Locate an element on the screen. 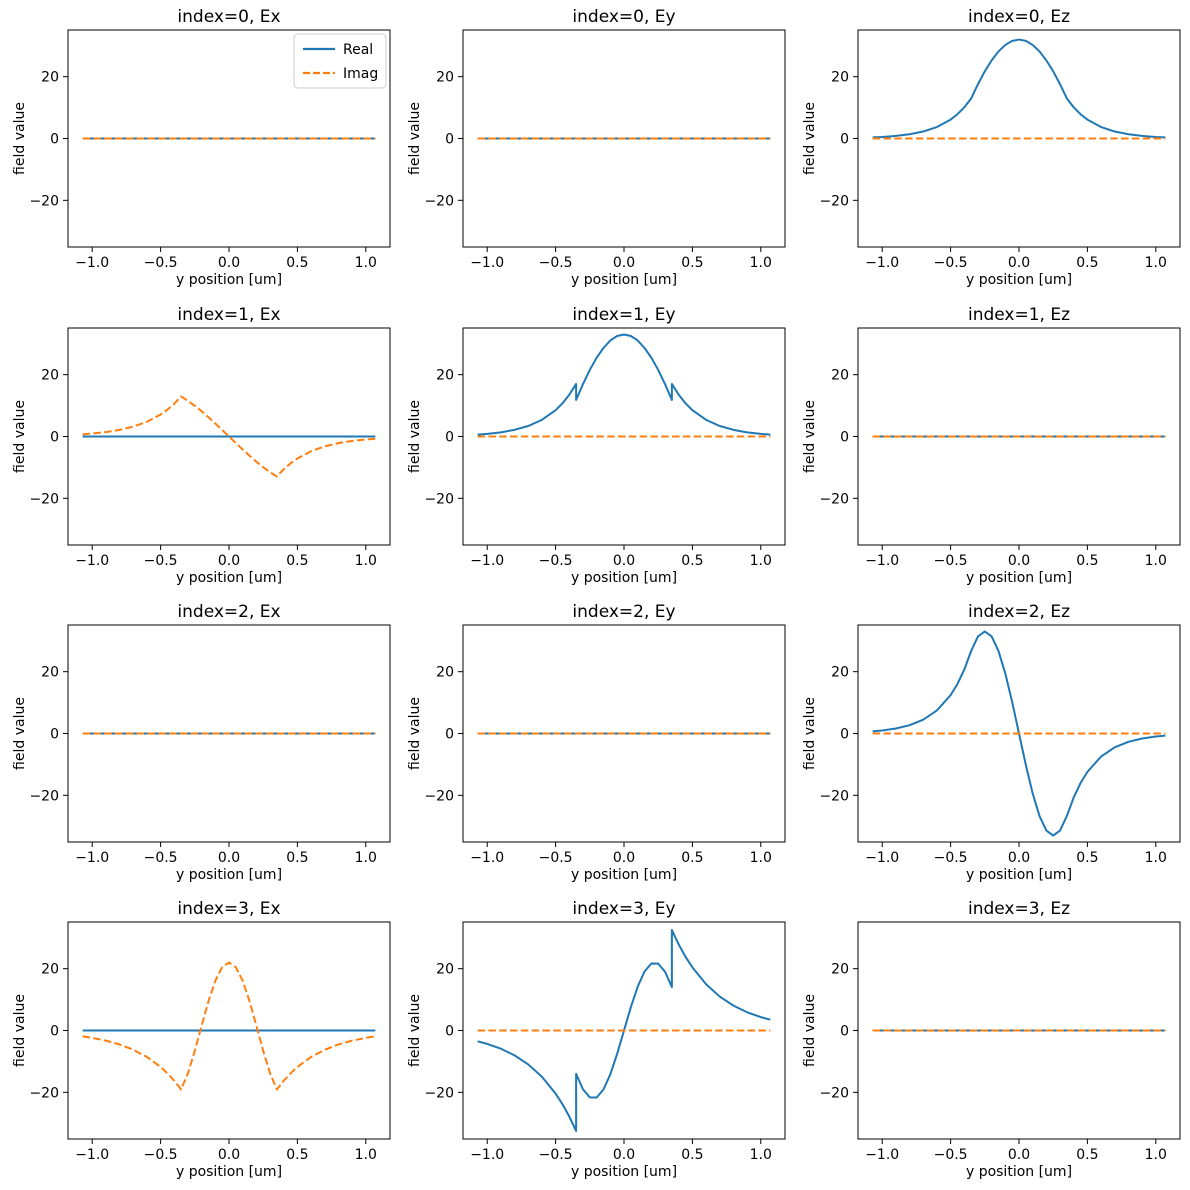 The image size is (1190, 1190). subplot-r2c1-y-tick-label: 20 is located at coordinates (445, 673).